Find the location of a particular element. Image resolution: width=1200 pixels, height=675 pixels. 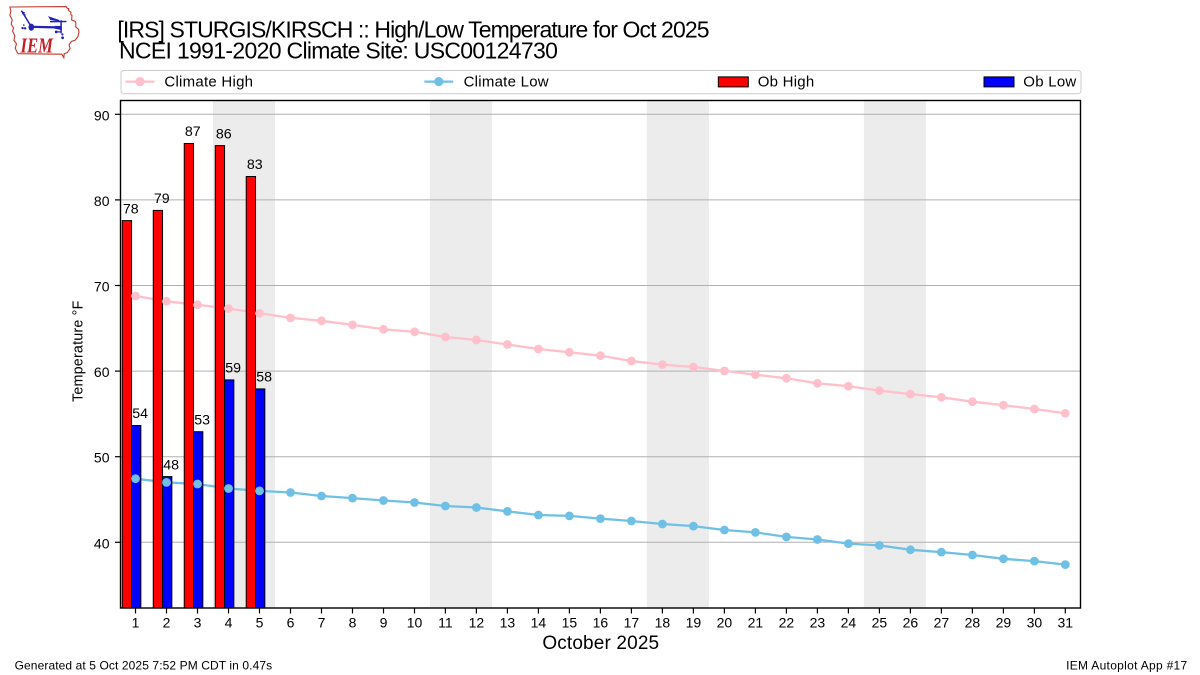

svg-text: 3 is located at coordinates (198, 623).